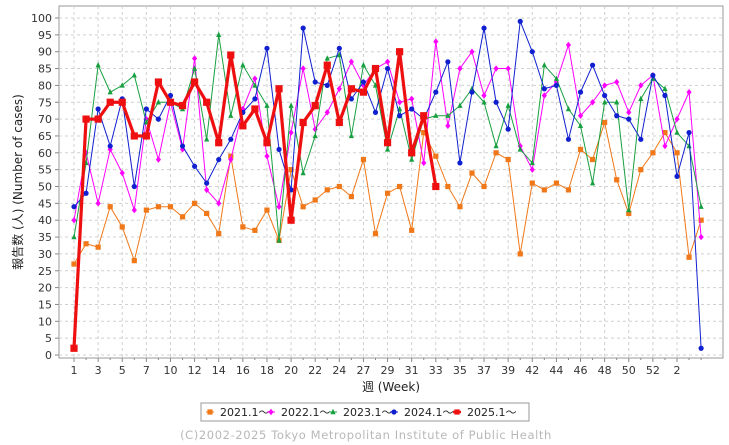 This screenshot has width=729, height=445. I want to click on legend-item: 2022.1～, so click(299, 412).